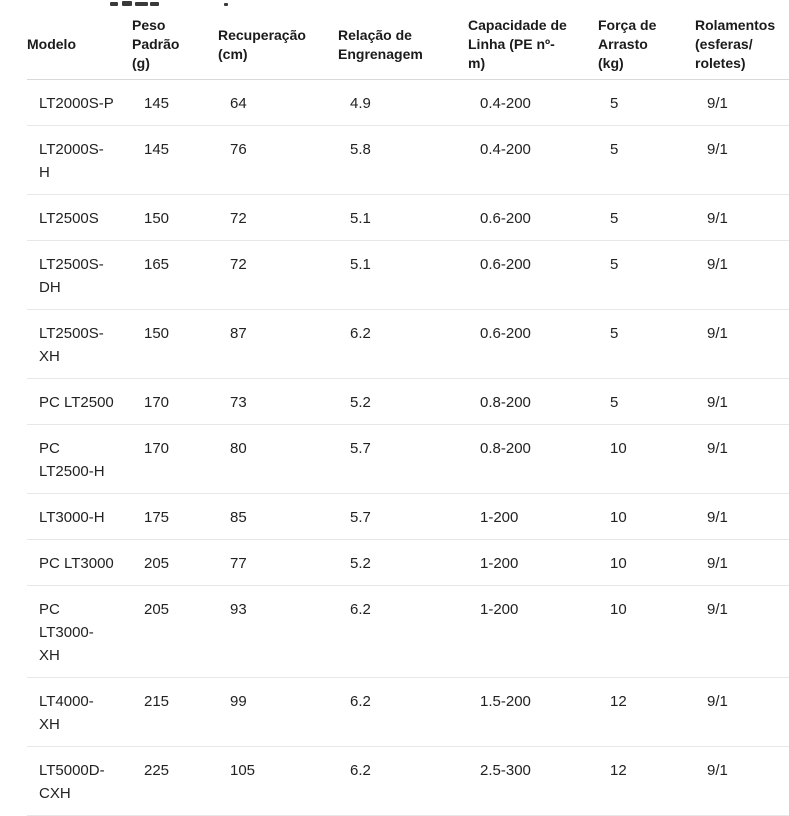 Image resolution: width=789 pixels, height=816 pixels. Describe the element at coordinates (533, 45) in the screenshot. I see `column-header-capacidade: Capacidade de Linha (PE nº- m)` at that location.